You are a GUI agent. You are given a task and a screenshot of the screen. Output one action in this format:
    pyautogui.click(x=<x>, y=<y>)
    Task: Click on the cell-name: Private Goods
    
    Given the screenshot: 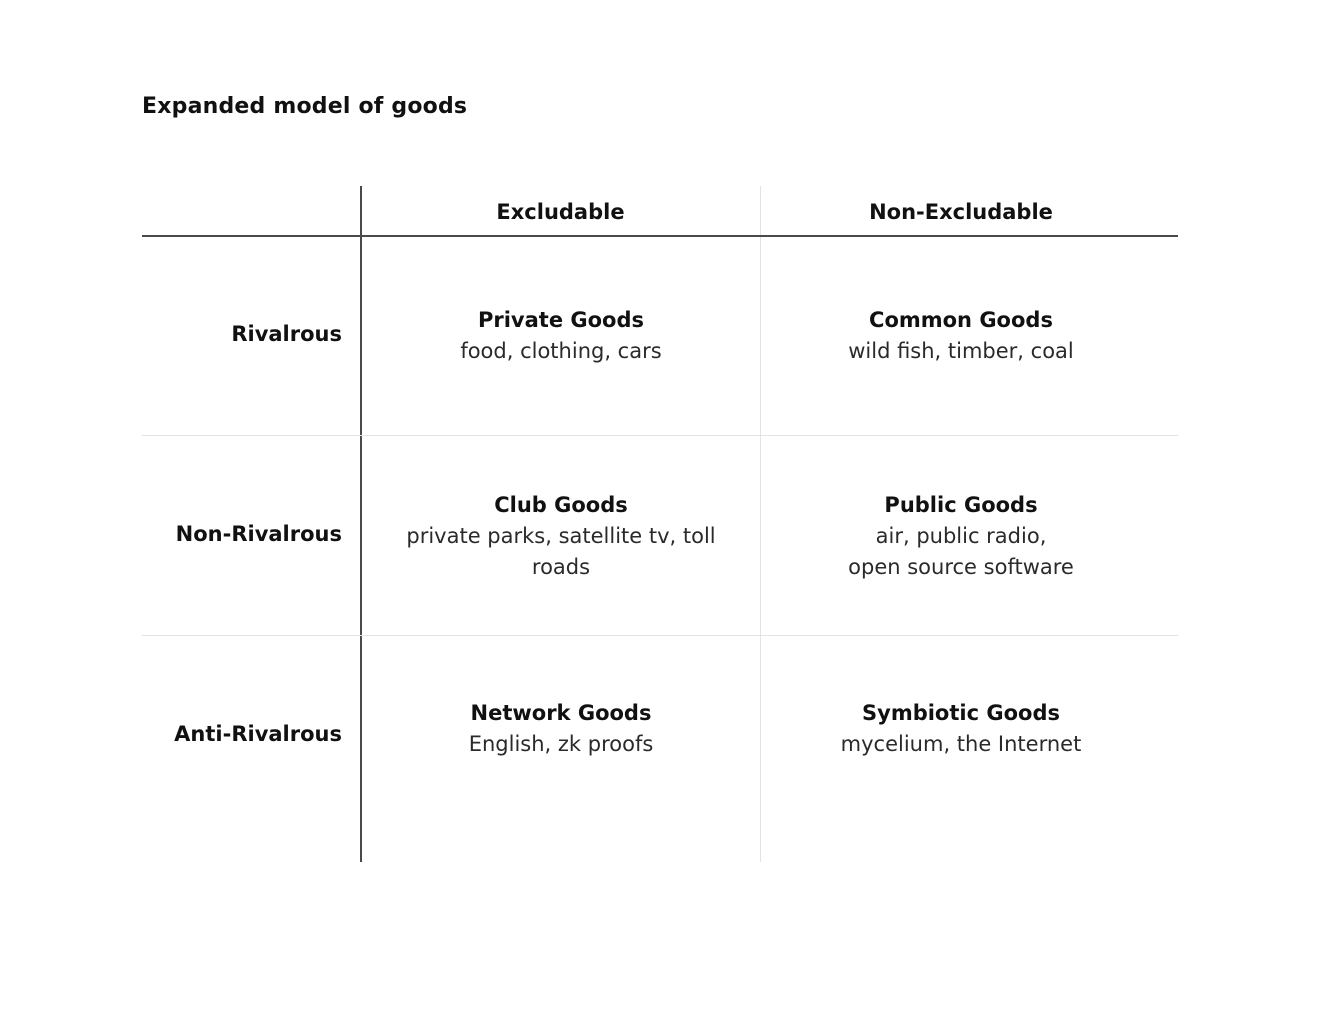 What is the action you would take?
    pyautogui.click(x=560, y=320)
    